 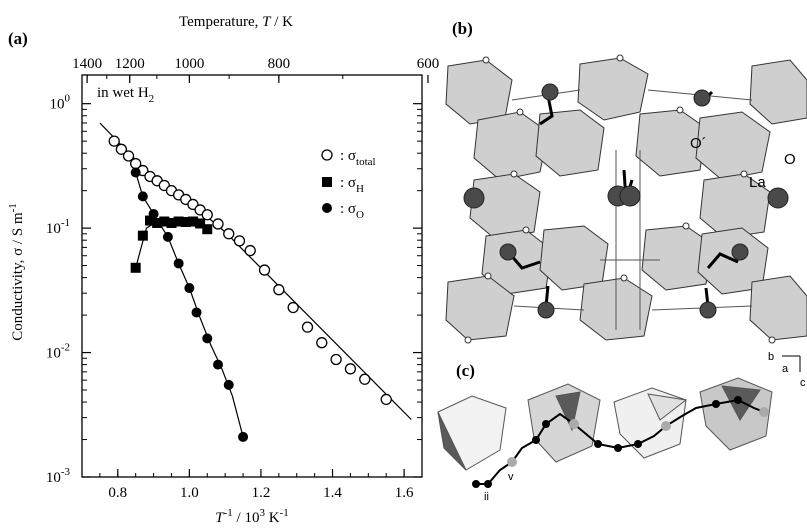 I want to click on legend-entry-total: : σtotal, so click(x=348, y=158).